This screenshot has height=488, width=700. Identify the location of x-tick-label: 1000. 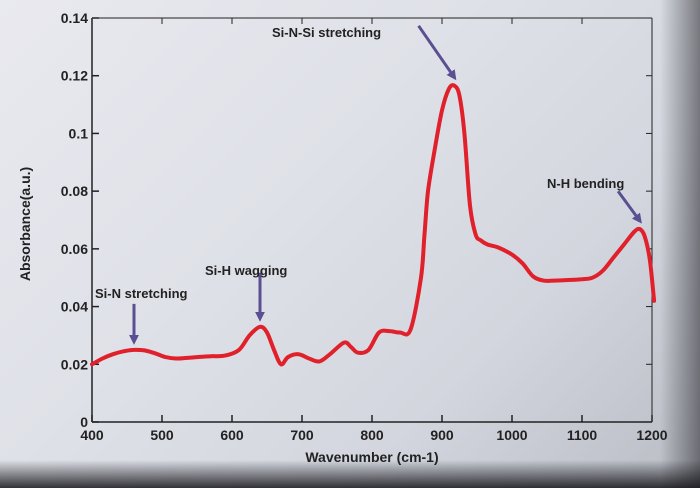
(511, 435).